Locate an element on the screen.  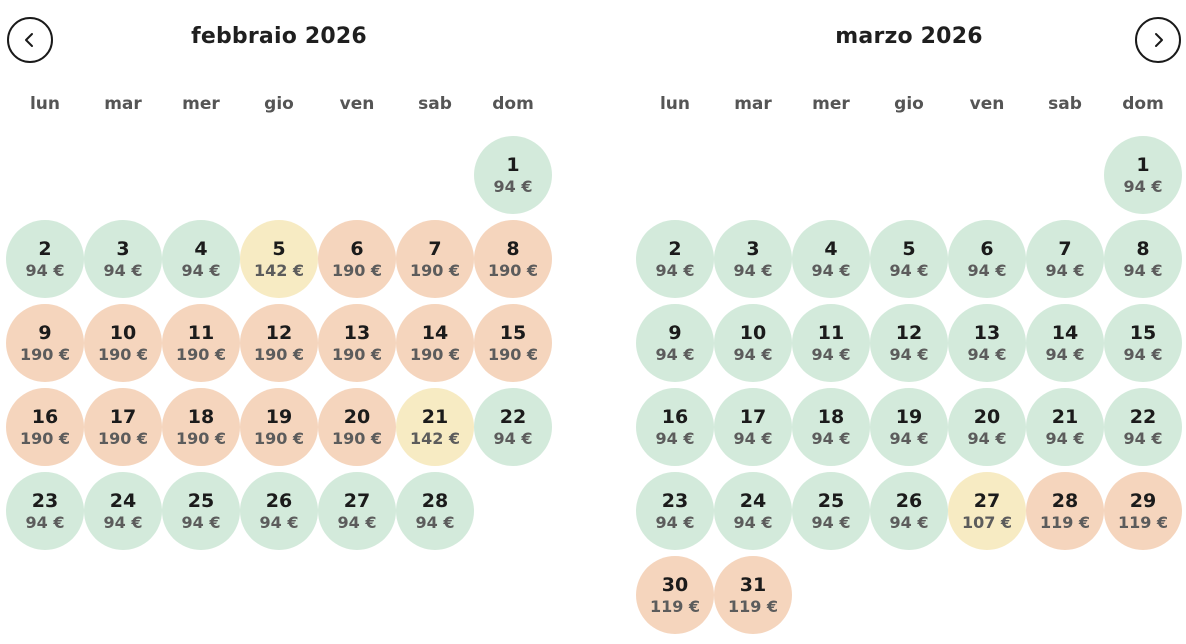
day-cell: 10 94 € is located at coordinates (753, 343).